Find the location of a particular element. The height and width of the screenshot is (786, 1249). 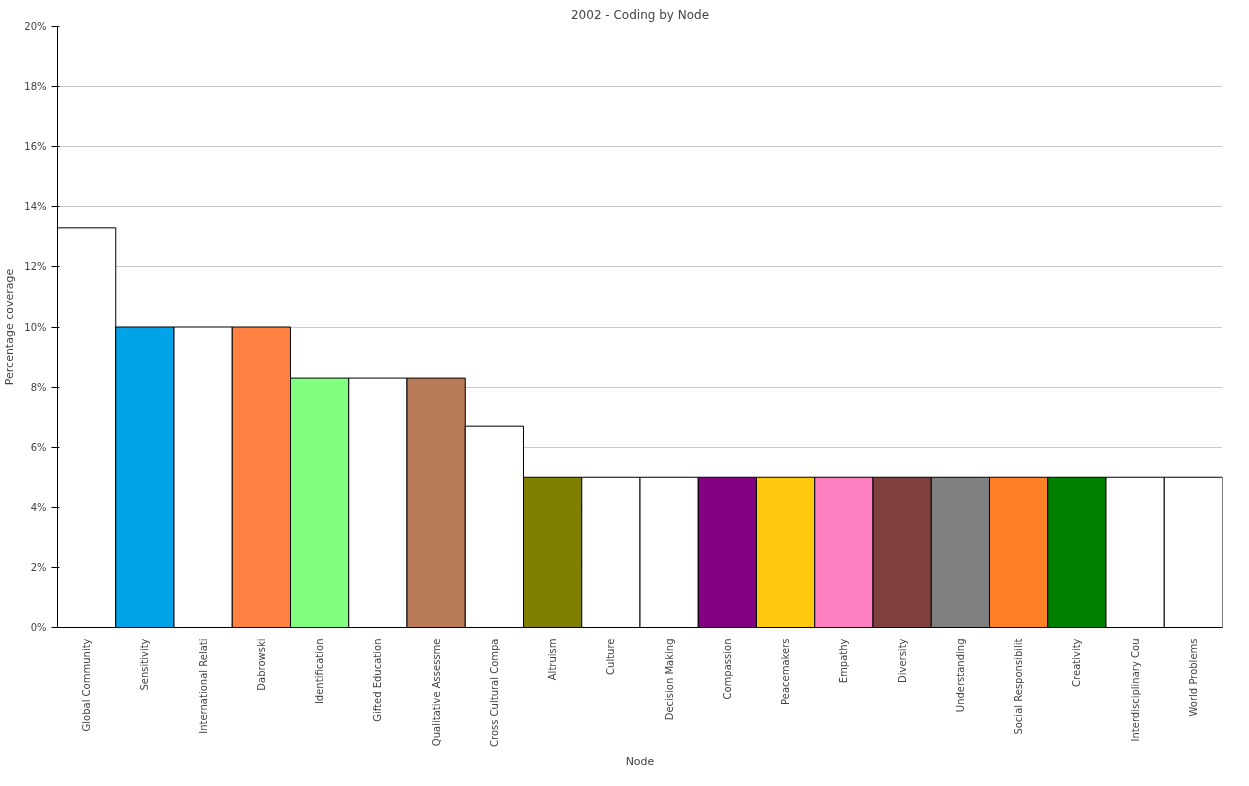

x-tick-label: Decision Making is located at coordinates (669, 679).